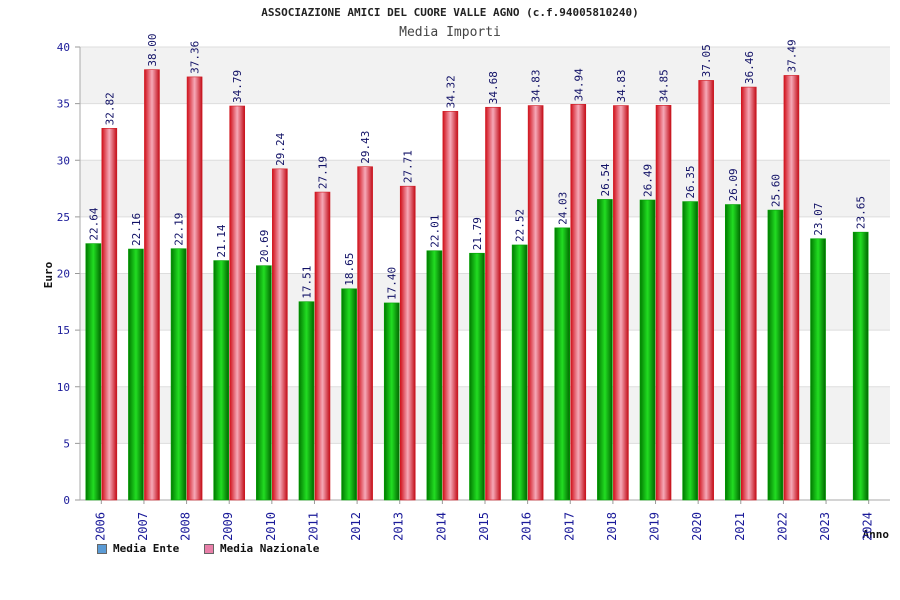 The image size is (900, 600). I want to click on bar-value-label: 17.51, so click(306, 282).